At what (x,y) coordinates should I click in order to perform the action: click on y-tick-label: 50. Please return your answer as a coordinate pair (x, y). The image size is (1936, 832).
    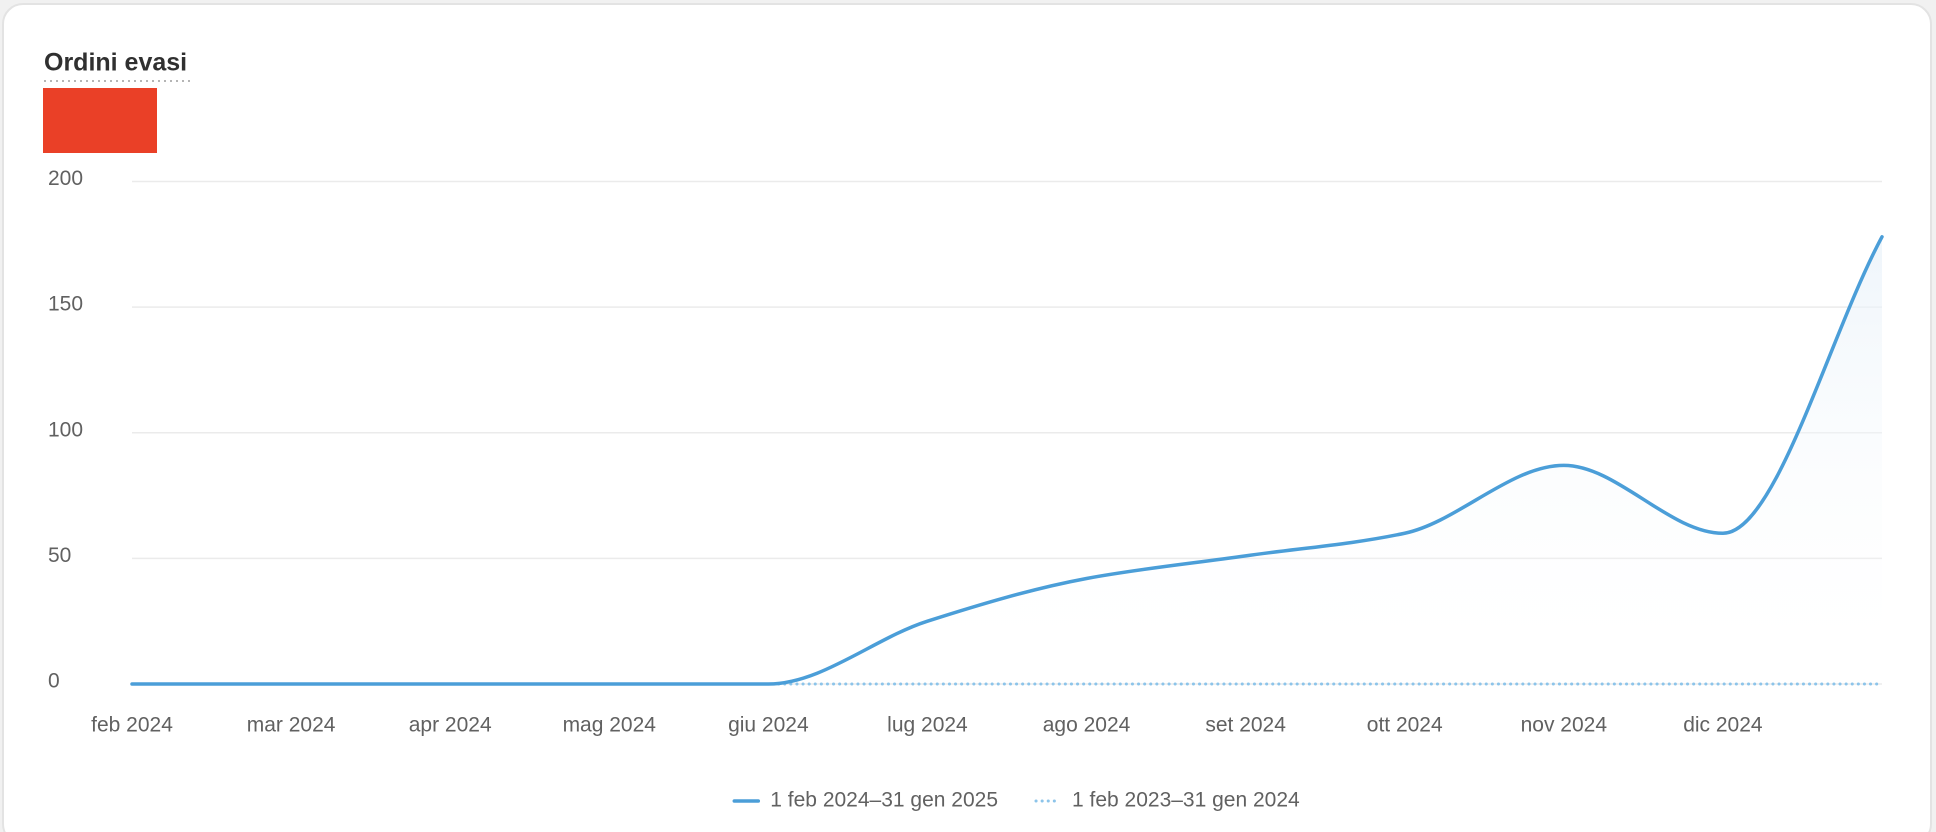
    Looking at the image, I should click on (59, 555).